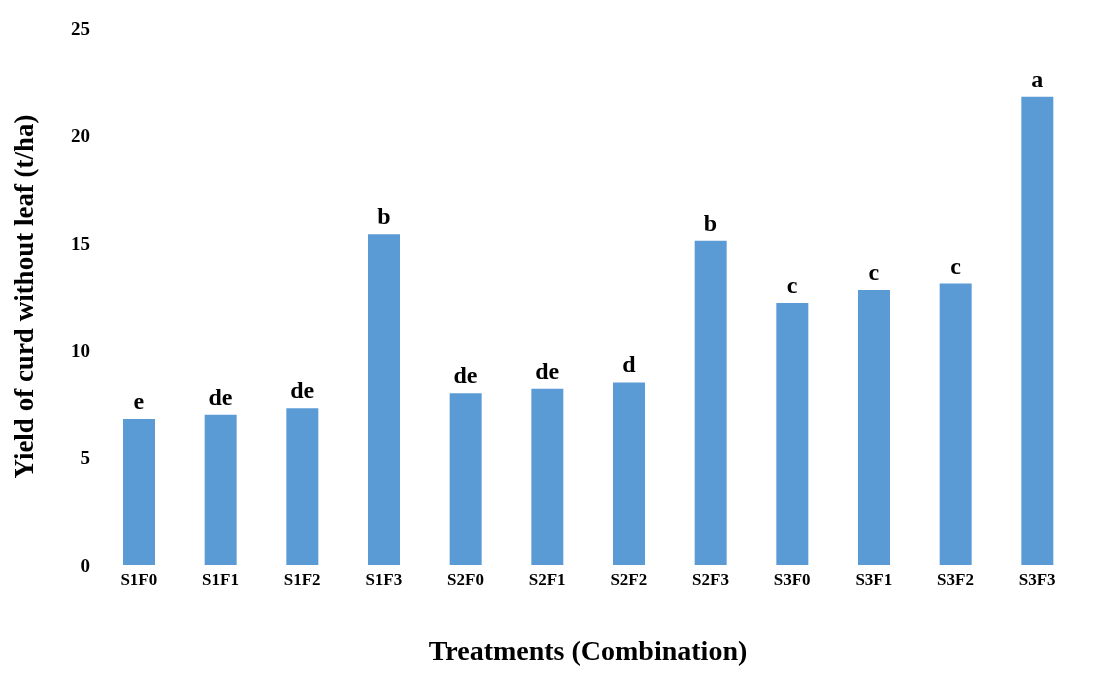 The width and height of the screenshot is (1106, 693). What do you see at coordinates (80, 350) in the screenshot?
I see `y-tick-label: 10` at bounding box center [80, 350].